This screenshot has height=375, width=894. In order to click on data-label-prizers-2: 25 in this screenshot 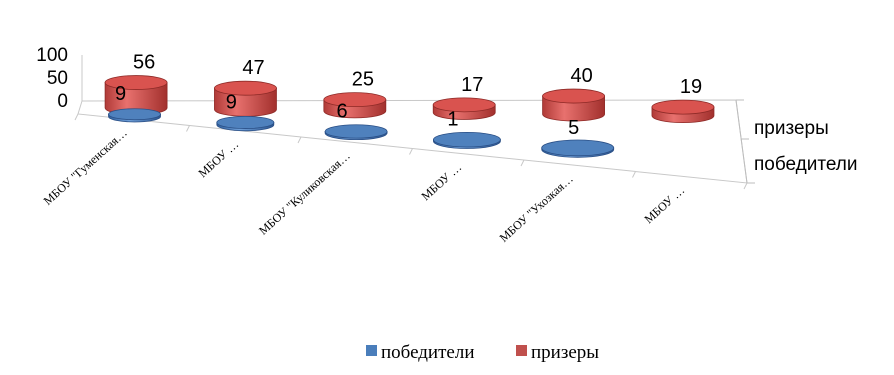, I will do `click(363, 80)`.